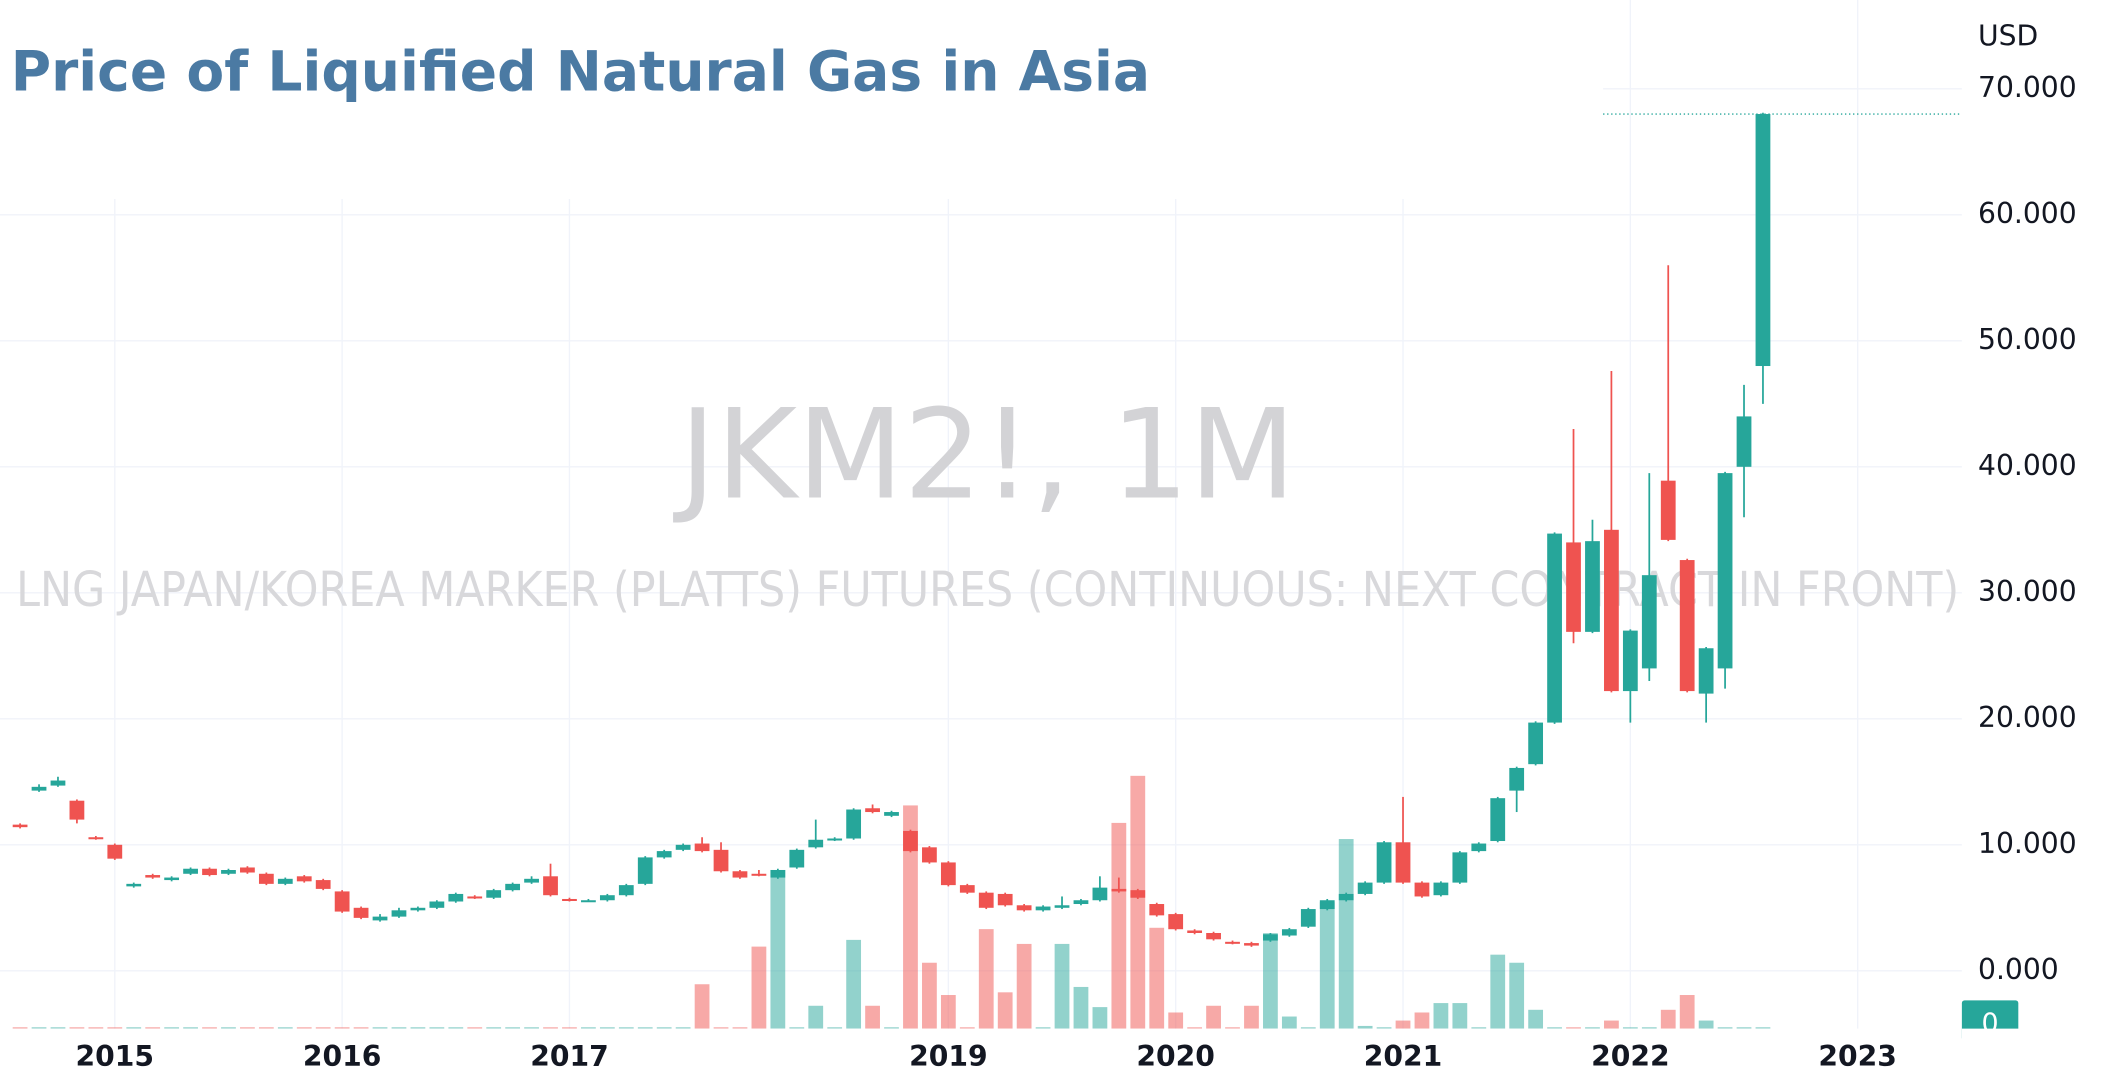  What do you see at coordinates (2027, 465) in the screenshot?
I see `y-tick-label: 40.000` at bounding box center [2027, 465].